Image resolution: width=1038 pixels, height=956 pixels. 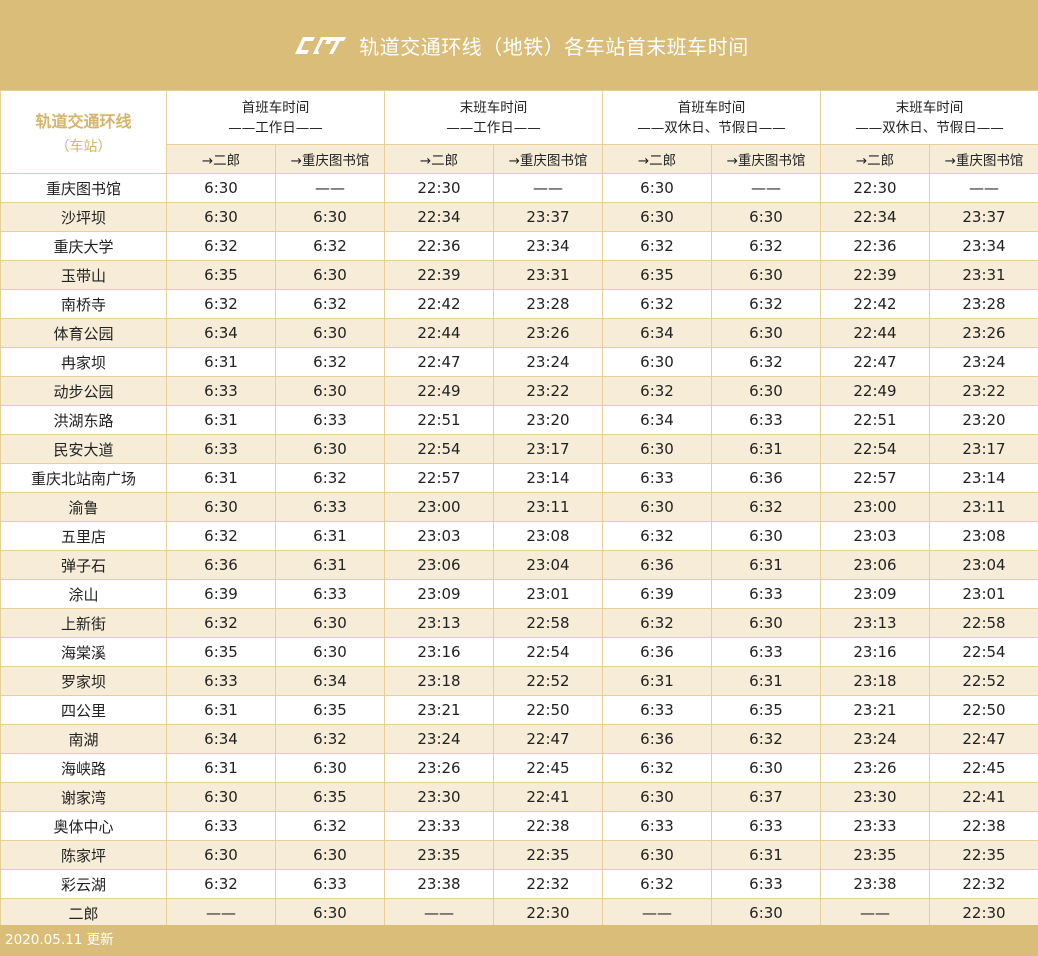 What do you see at coordinates (983, 275) in the screenshot?
I see `time-cell: 23:31` at bounding box center [983, 275].